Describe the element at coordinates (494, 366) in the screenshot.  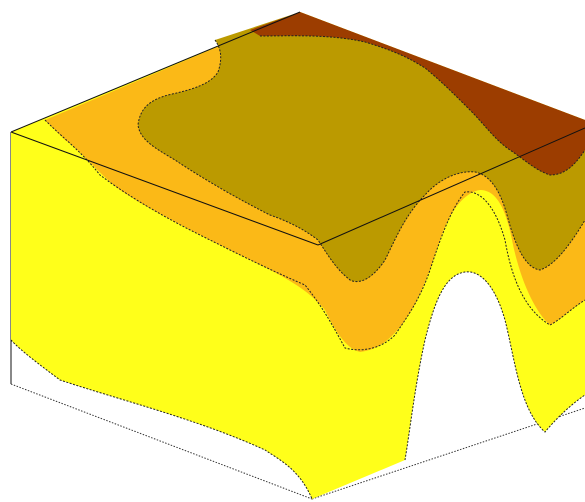
I see `contour-yellow-right` at that location.